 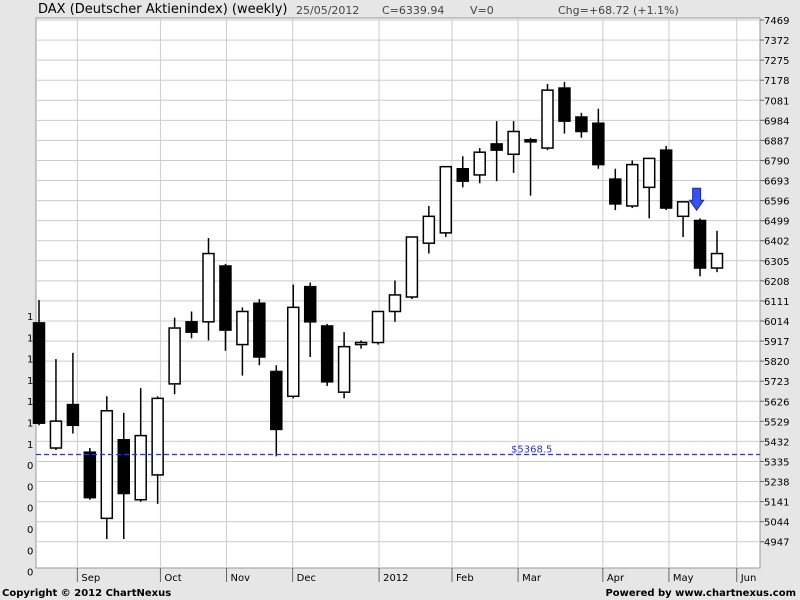 I want to click on y-tick-label: 6887, so click(x=776, y=141).